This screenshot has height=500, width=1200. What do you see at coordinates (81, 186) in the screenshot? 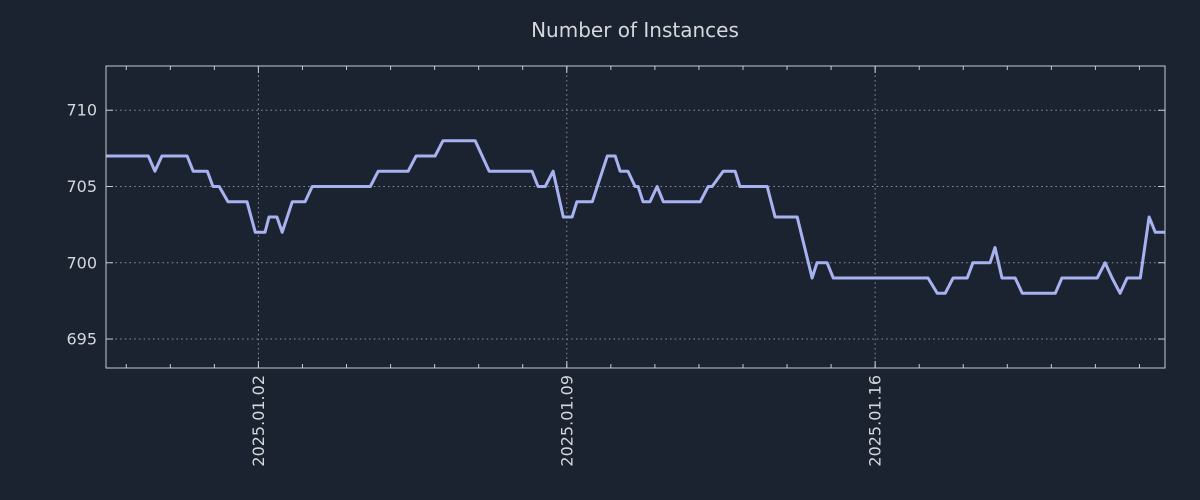
I see `y-tick-label: 705` at bounding box center [81, 186].